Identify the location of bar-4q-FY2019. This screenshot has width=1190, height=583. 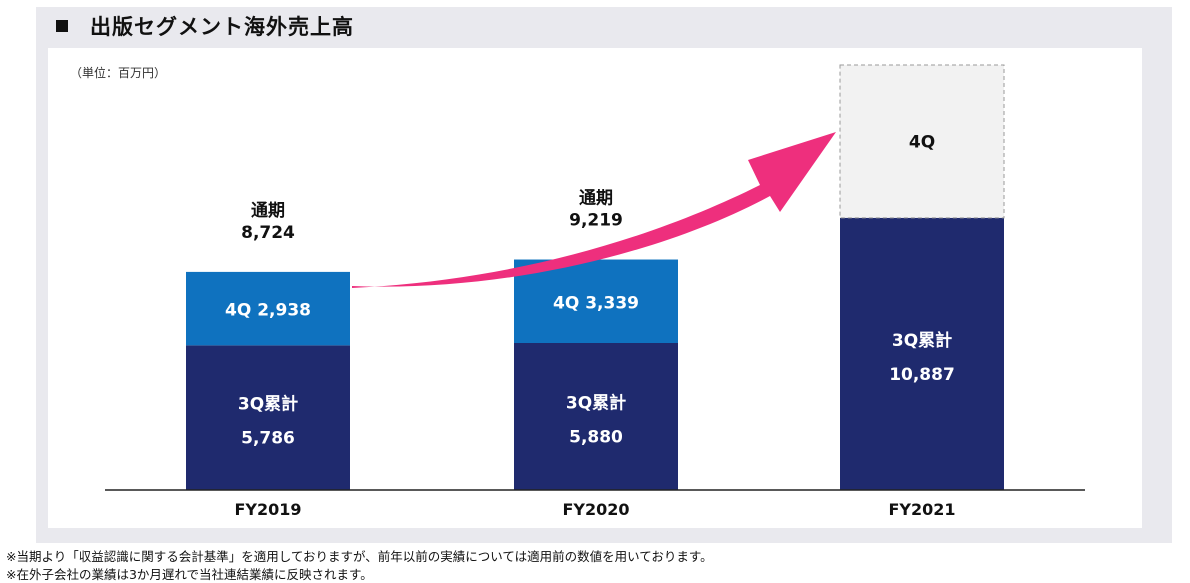
(268, 308).